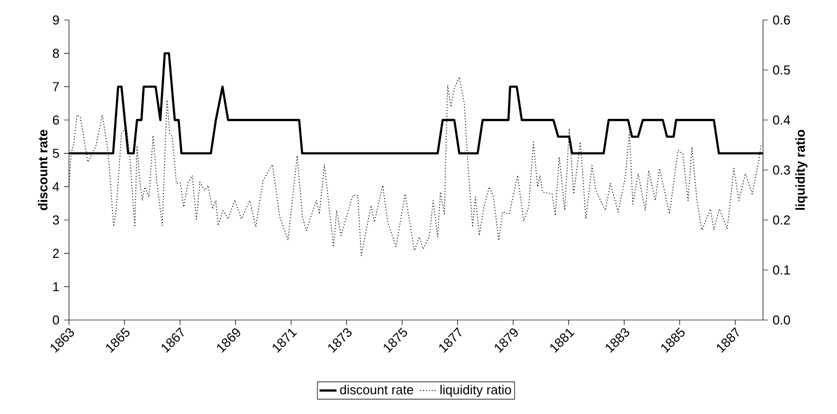 This screenshot has width=837, height=414. Describe the element at coordinates (55, 320) in the screenshot. I see `y-tick-label: 0` at that location.